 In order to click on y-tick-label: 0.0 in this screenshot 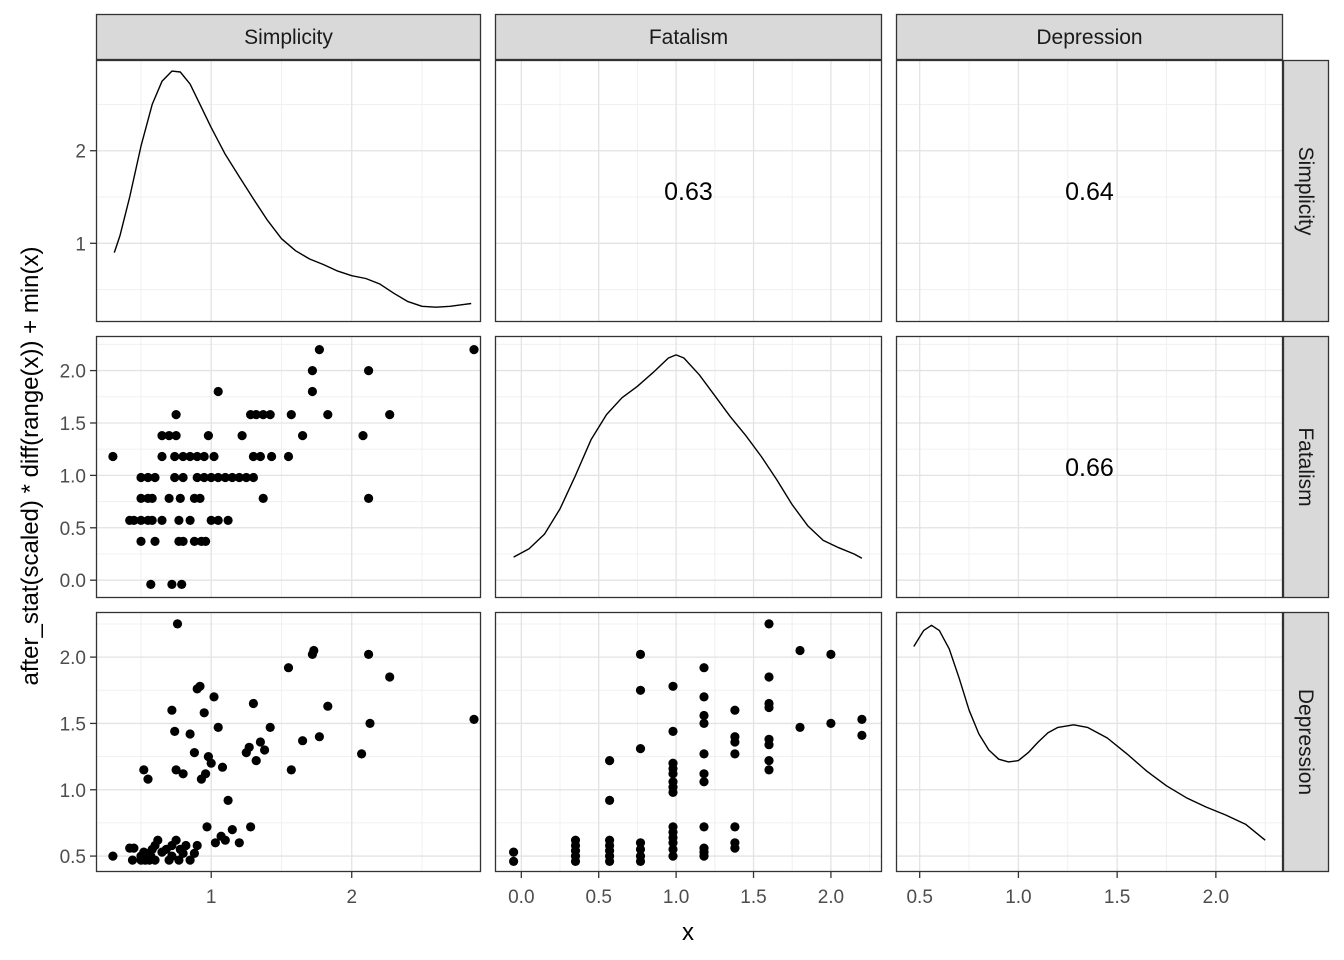, I will do `click(73, 581)`.